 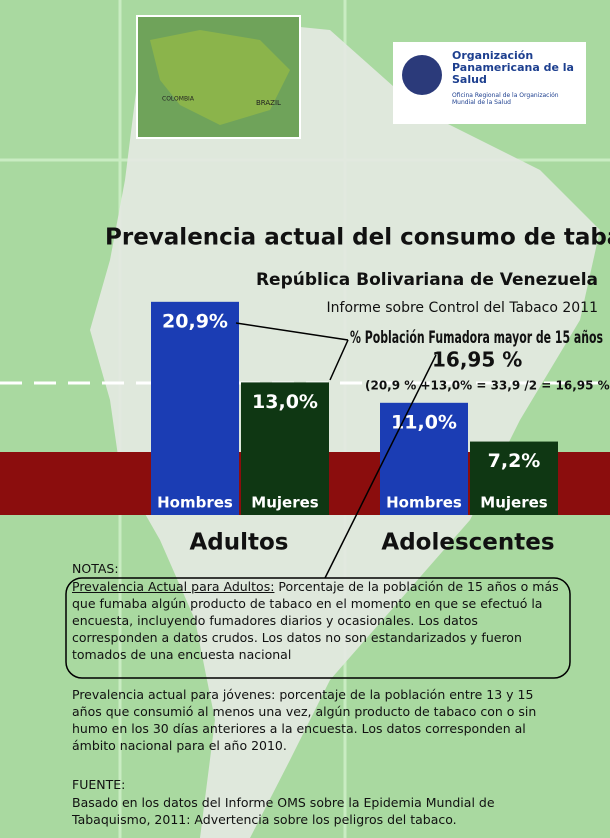 What do you see at coordinates (195, 321) in the screenshot?
I see `value-label: 20,9%` at bounding box center [195, 321].